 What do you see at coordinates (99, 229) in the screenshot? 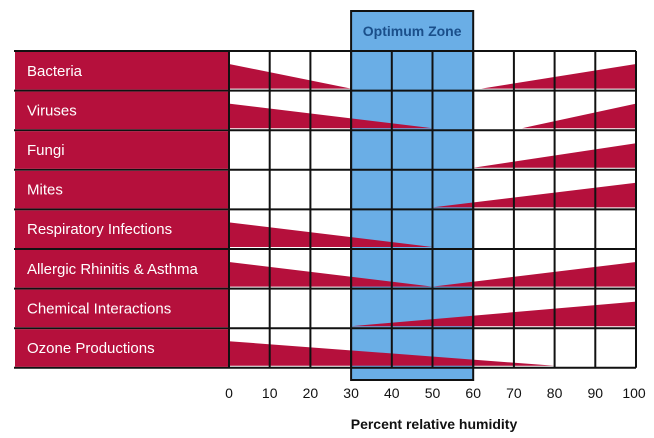
I see `row-label-4: Respiratory Infections` at bounding box center [99, 229].